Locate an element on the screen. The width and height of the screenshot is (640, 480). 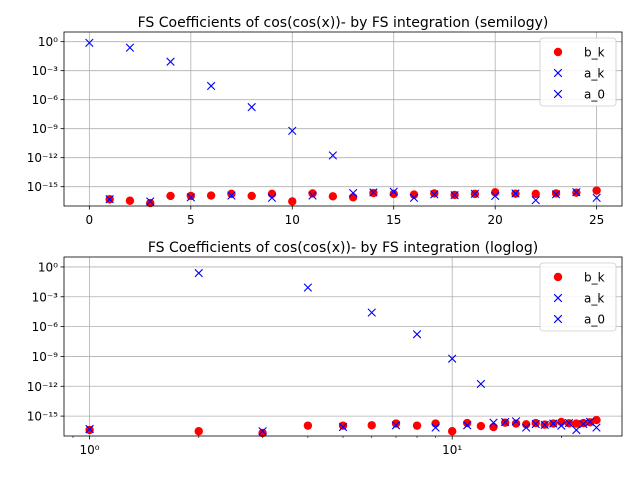
x-tick-label: 25 is located at coordinates (596, 220).